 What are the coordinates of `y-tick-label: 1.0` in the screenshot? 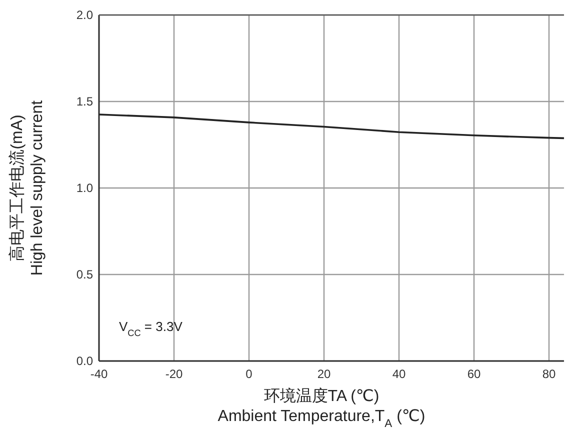 It's located at (85, 188).